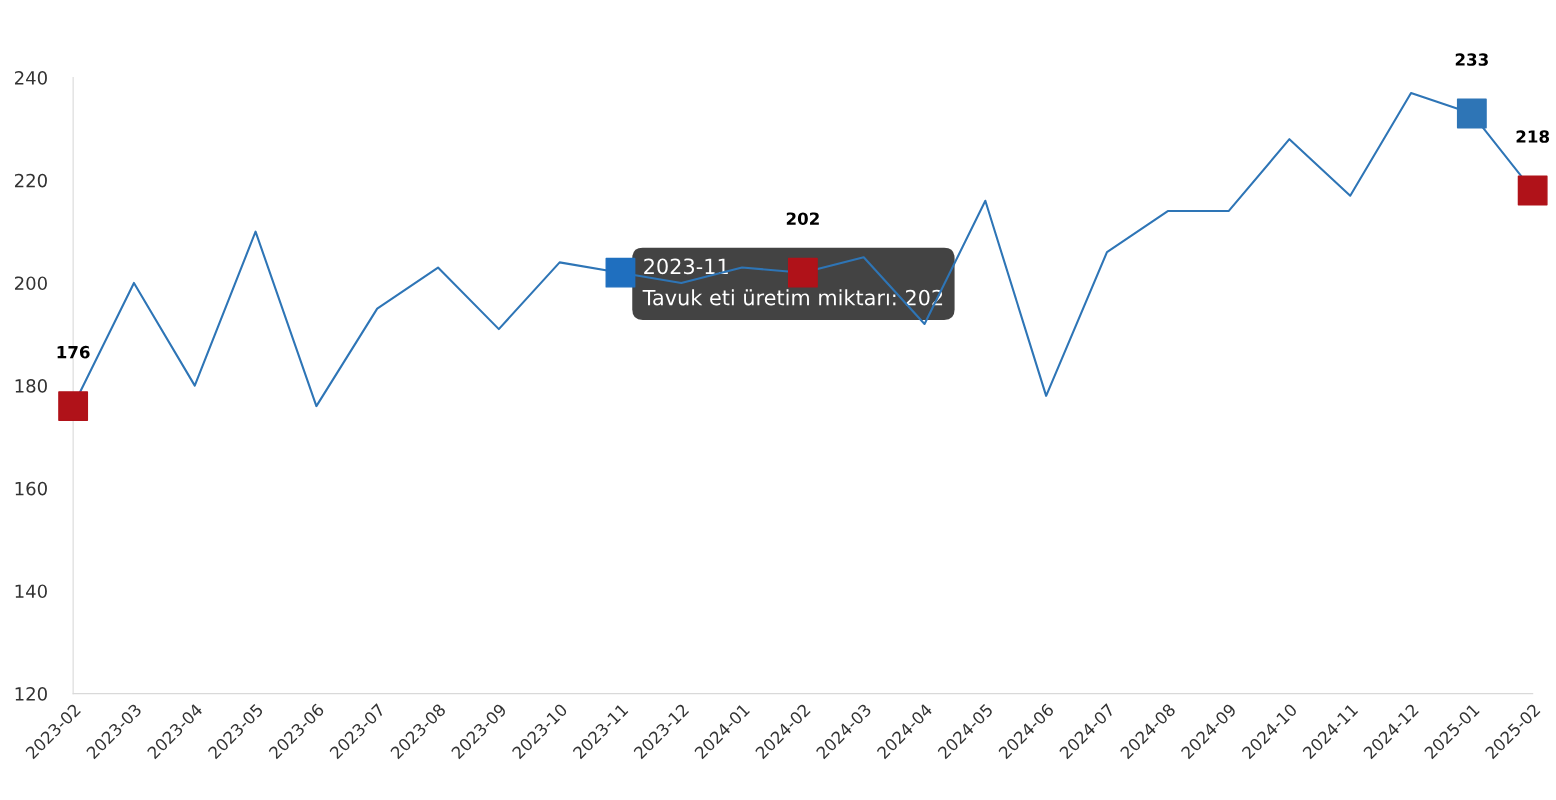 The height and width of the screenshot is (800, 1556). Describe the element at coordinates (31, 488) in the screenshot. I see `y-tick-label: 160` at that location.